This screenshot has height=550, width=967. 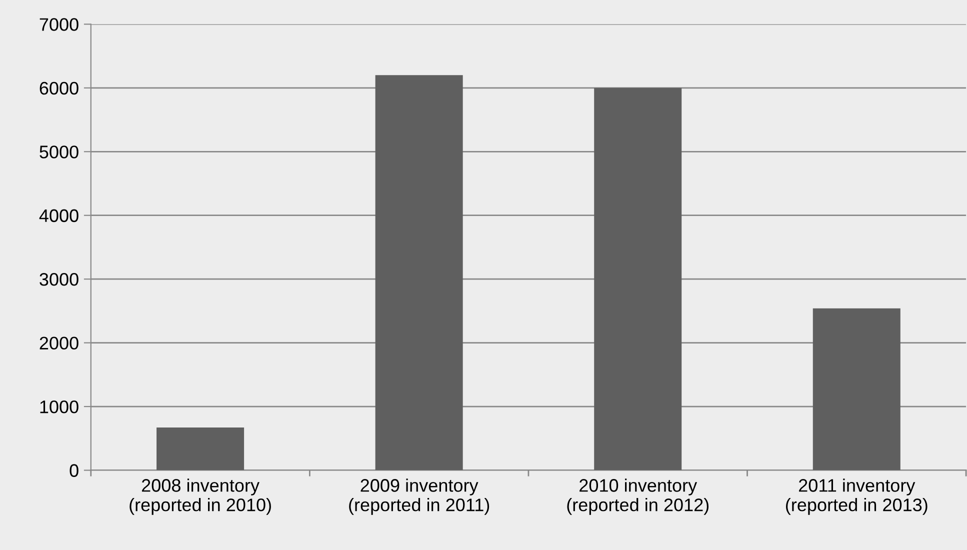 I want to click on x-tick-label: 2011 inventory (reported in 2013), so click(x=857, y=496).